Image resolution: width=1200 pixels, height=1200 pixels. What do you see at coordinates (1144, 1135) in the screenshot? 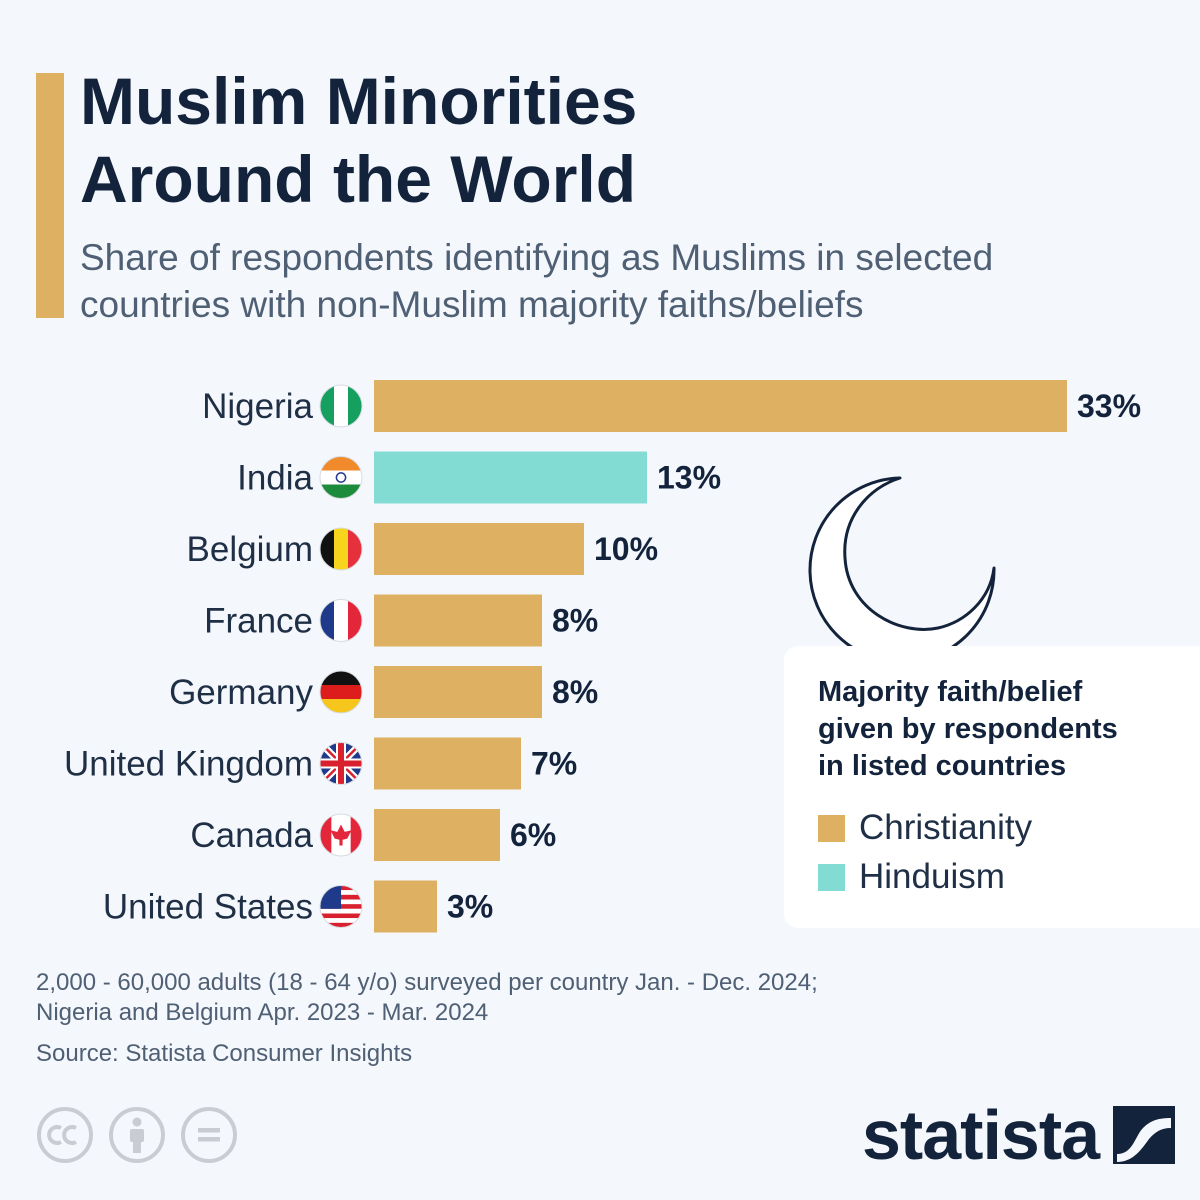
I see `statista-logo-icon` at bounding box center [1144, 1135].